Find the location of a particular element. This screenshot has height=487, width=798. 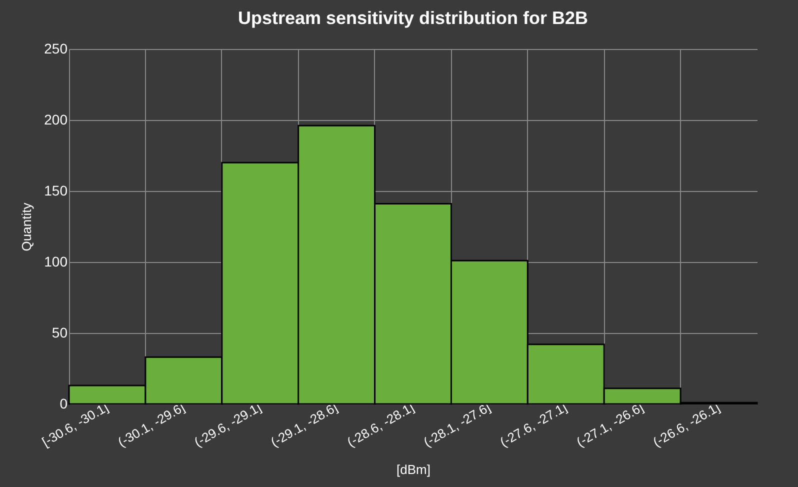

y-tick-label: 250 is located at coordinates (56, 48).